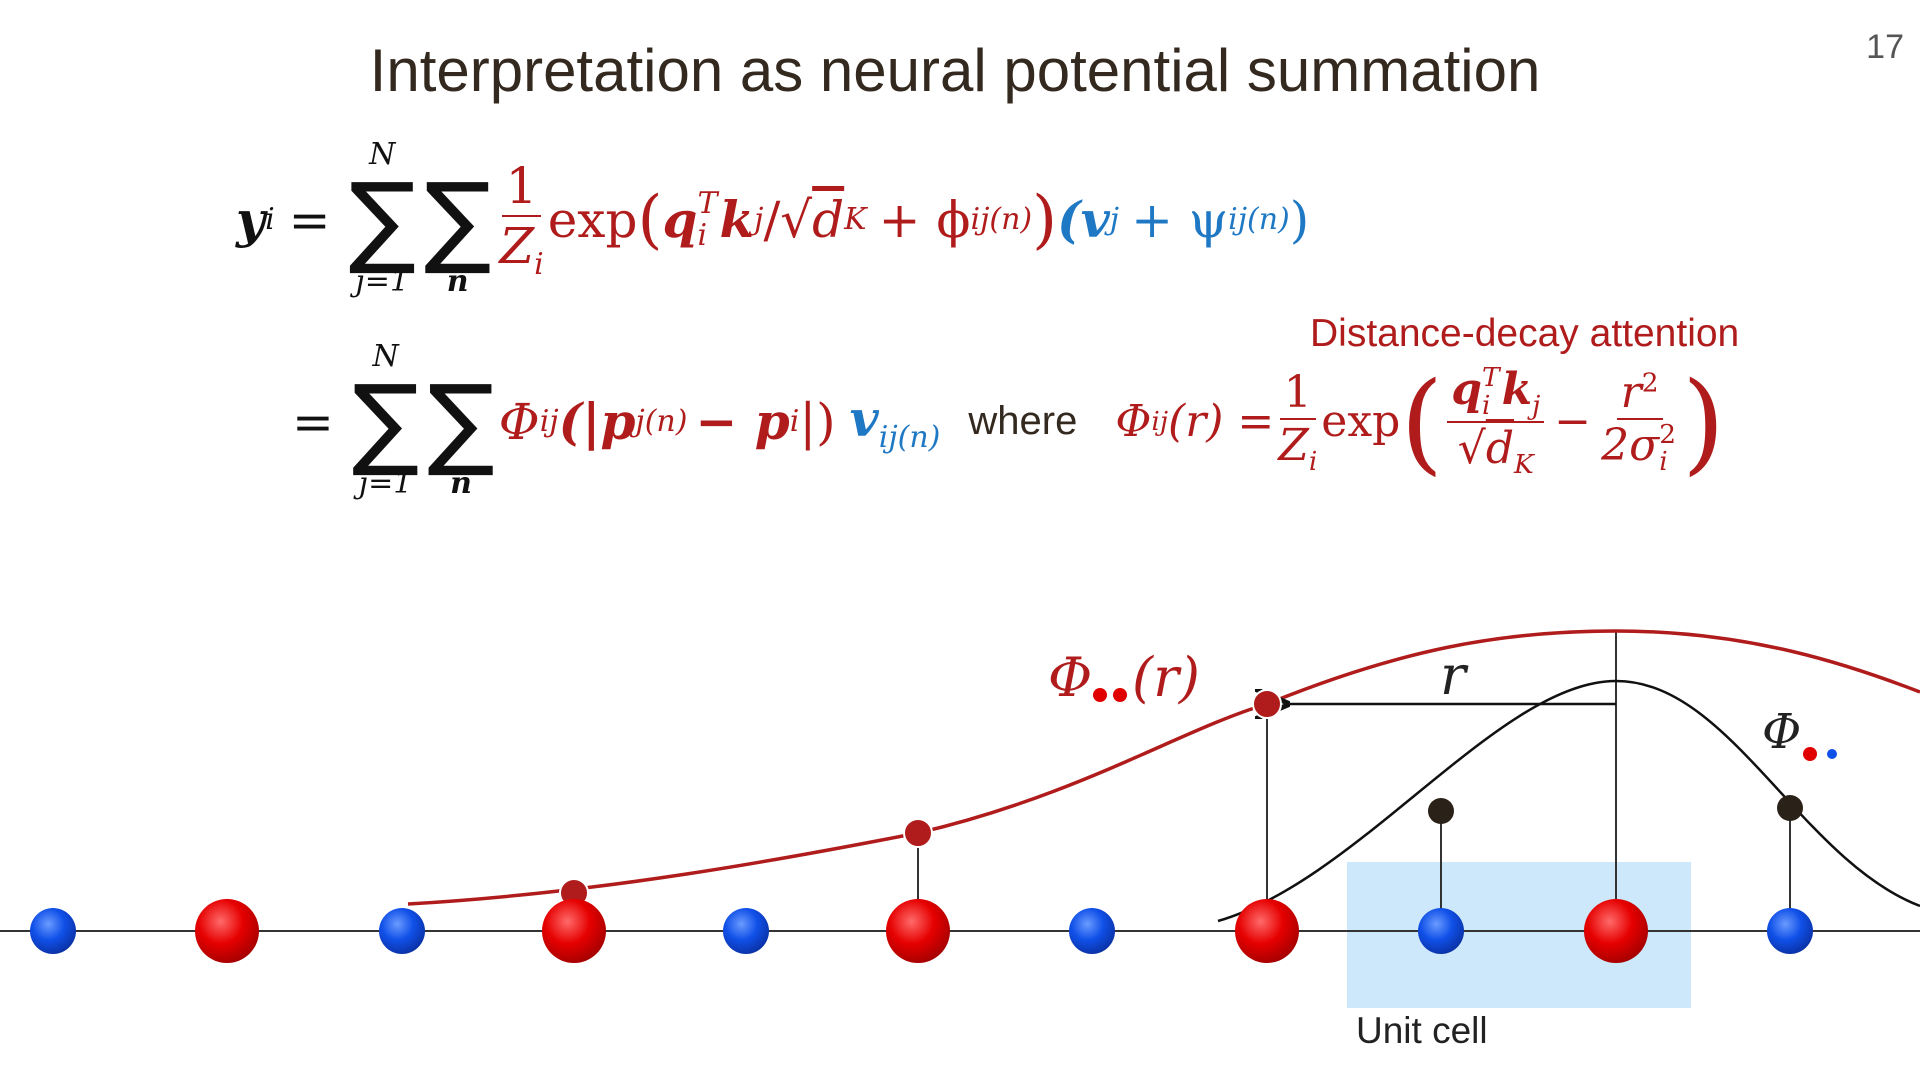 This screenshot has height=1080, width=1920. What do you see at coordinates (1525, 333) in the screenshot?
I see `annotation: Distance-decay attention` at bounding box center [1525, 333].